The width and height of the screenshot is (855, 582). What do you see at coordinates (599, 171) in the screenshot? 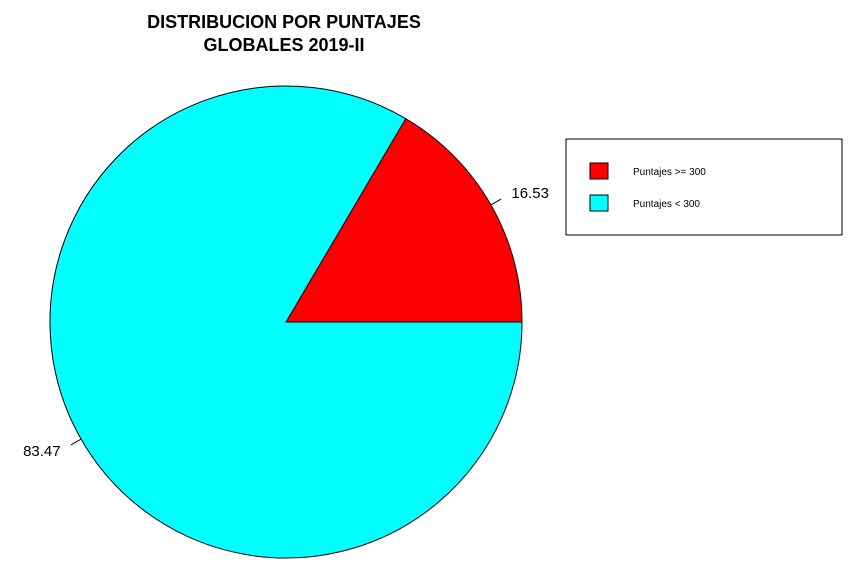
I see `legend-swatch-high` at bounding box center [599, 171].